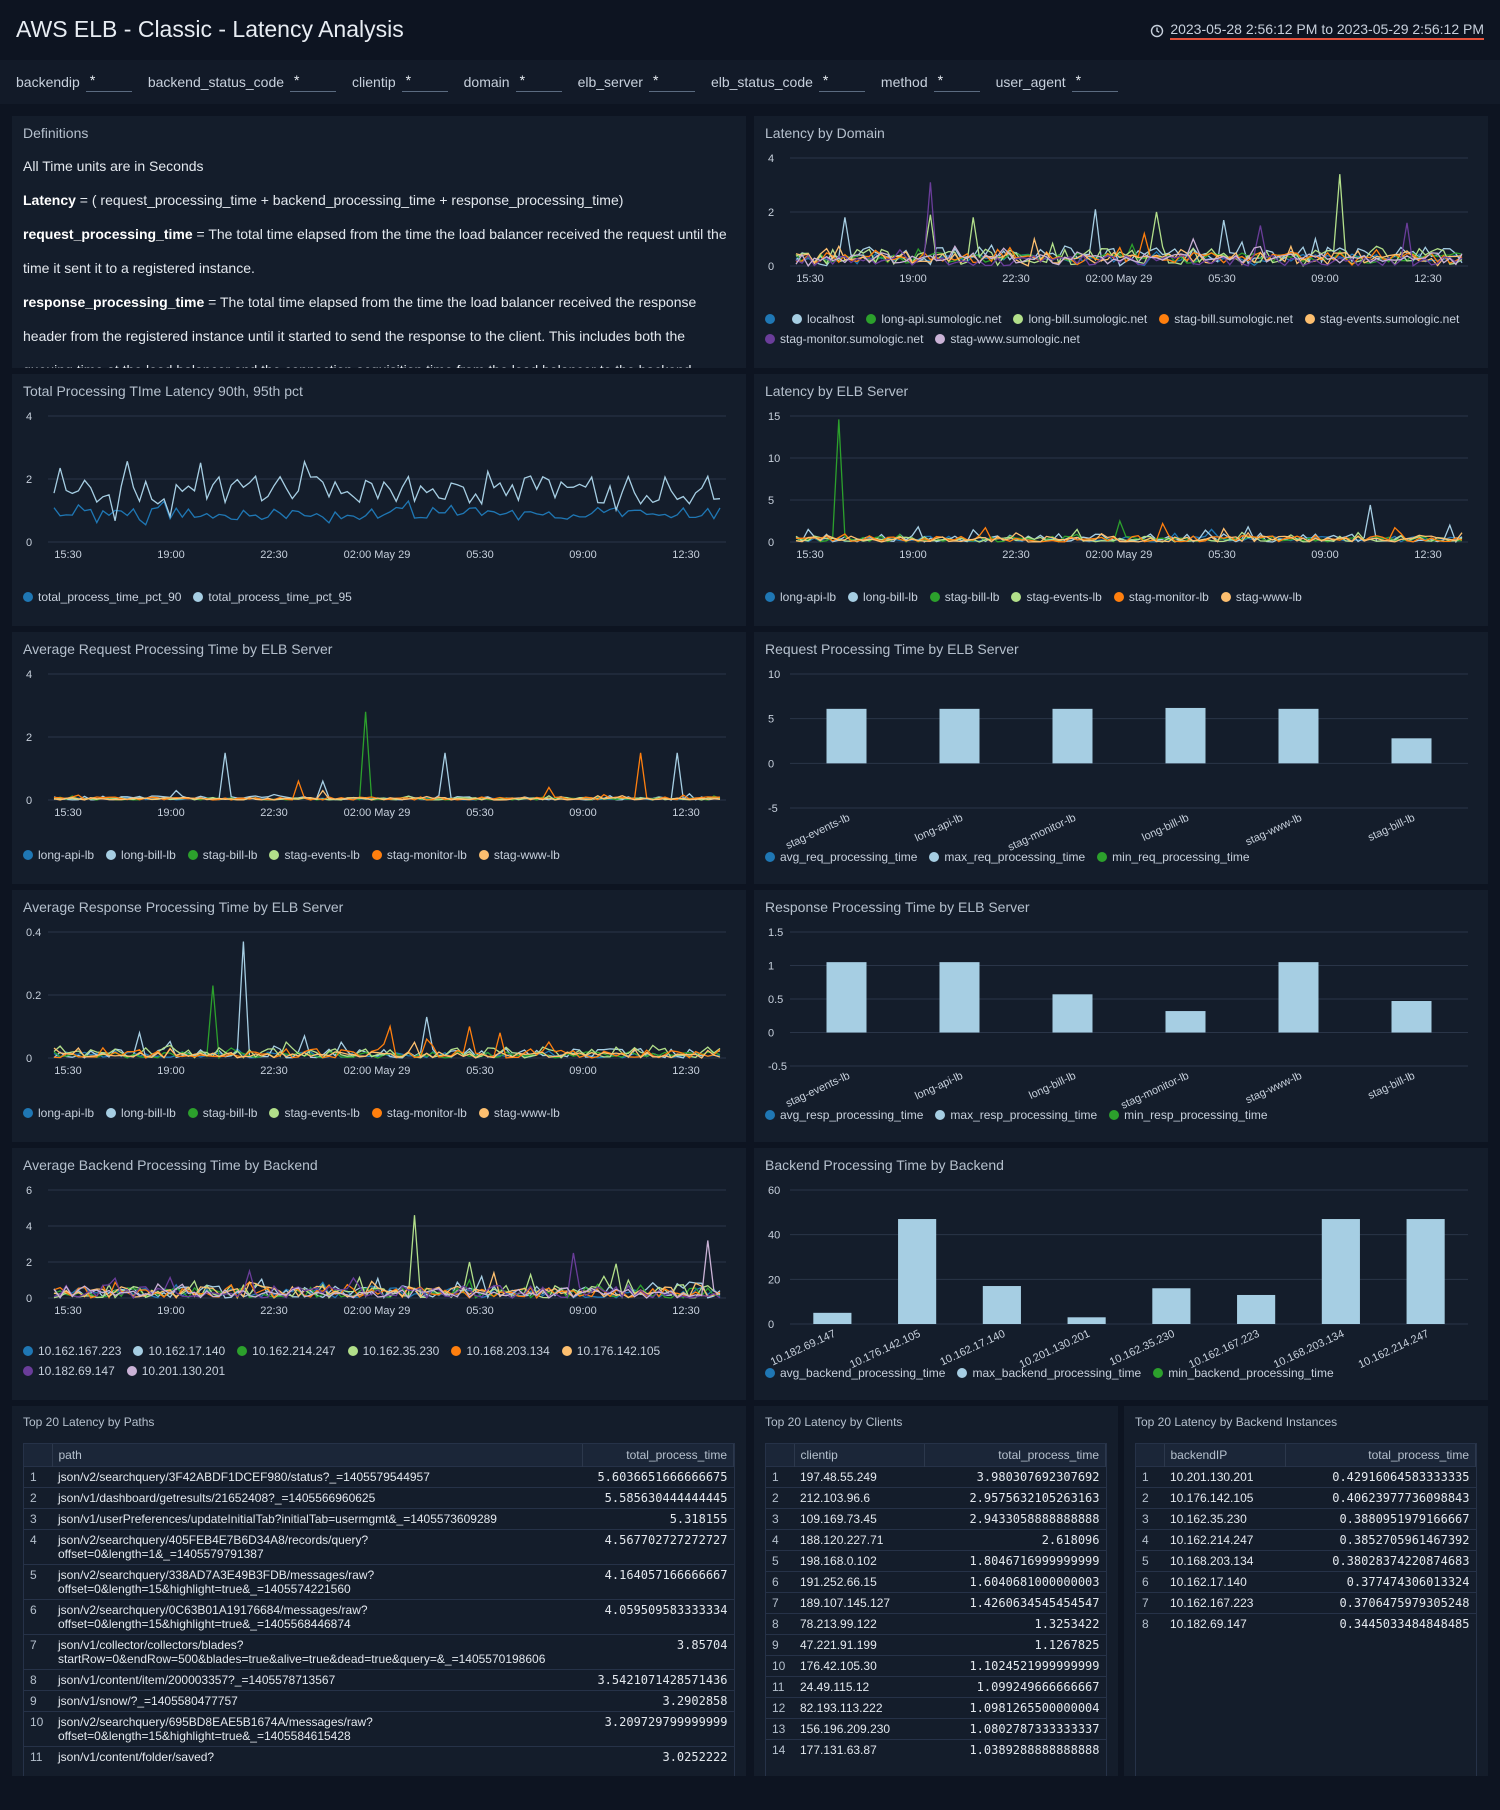 The width and height of the screenshot is (1500, 1810). What do you see at coordinates (841, 857) in the screenshot?
I see `legend-item: avg_req_processing_time` at bounding box center [841, 857].